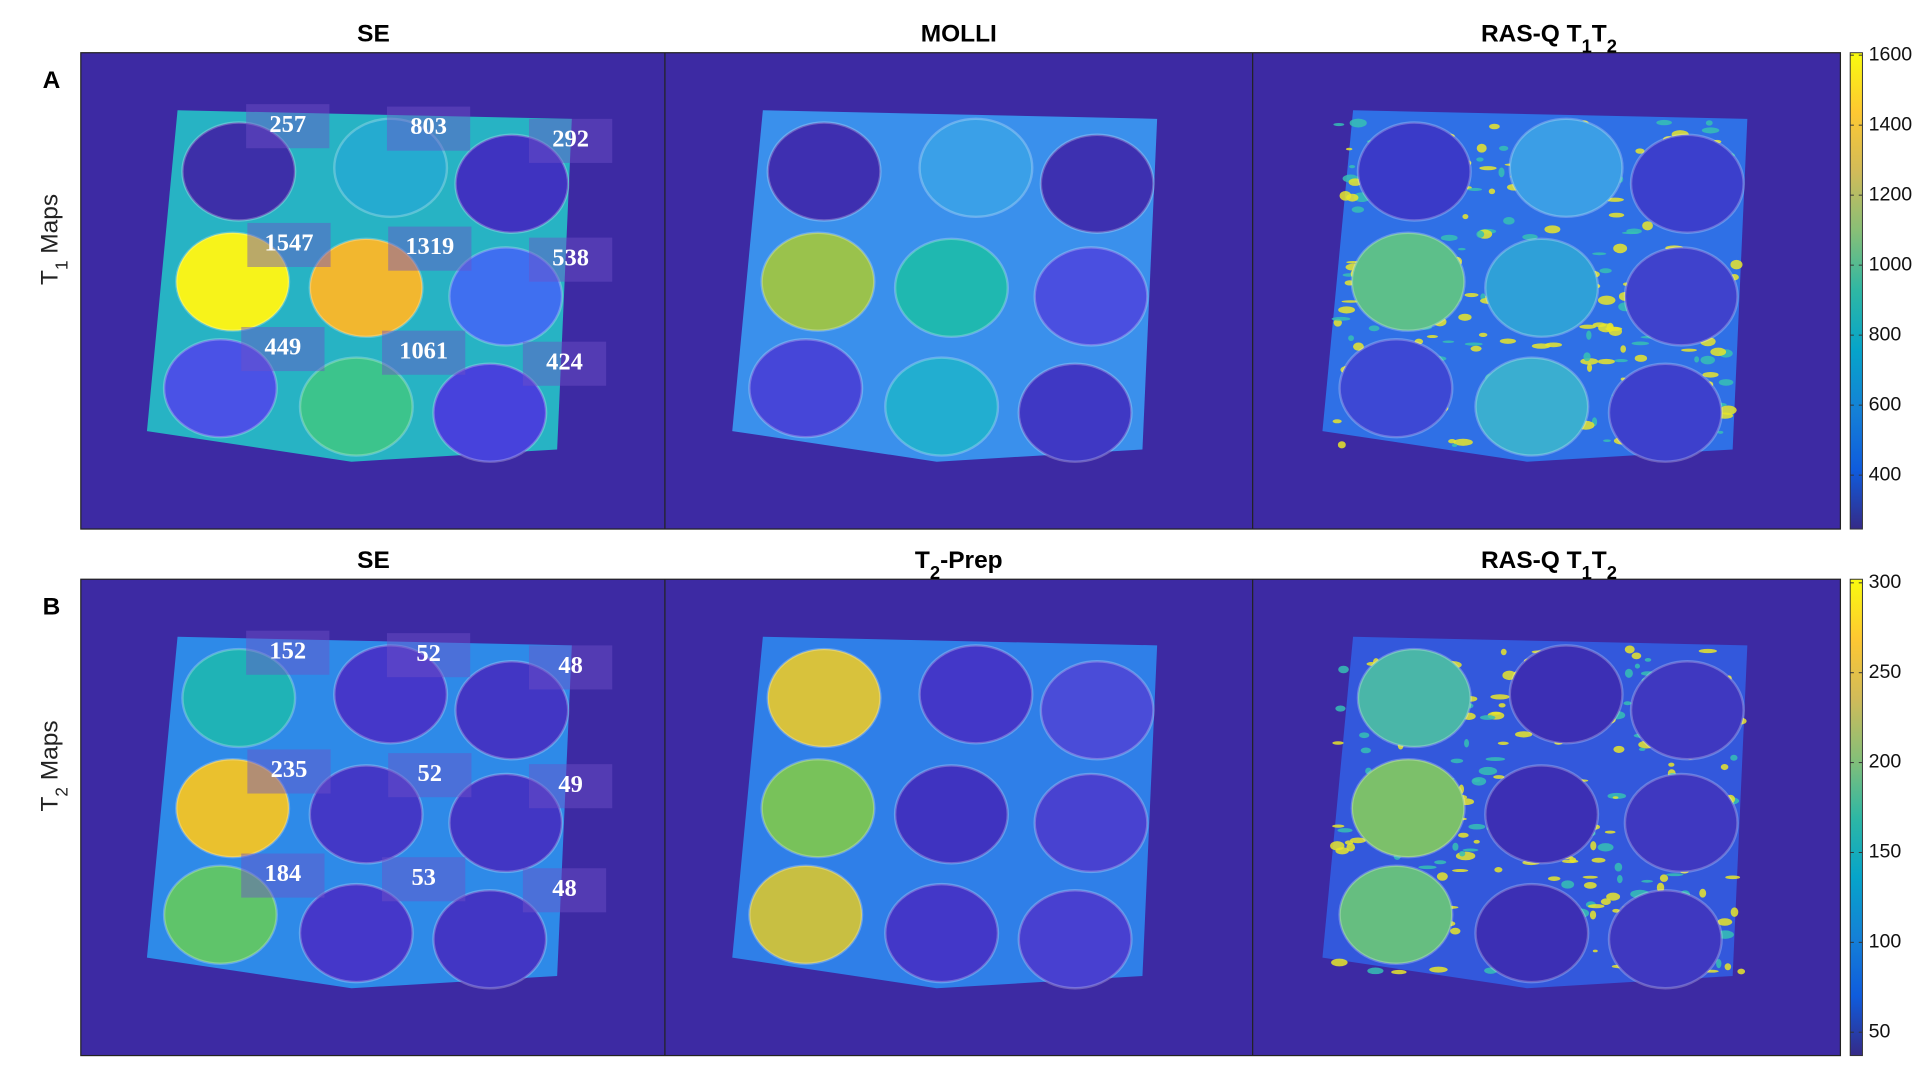 The height and width of the screenshot is (1074, 1920). I want to click on row-label-sub: 1, so click(62, 266).